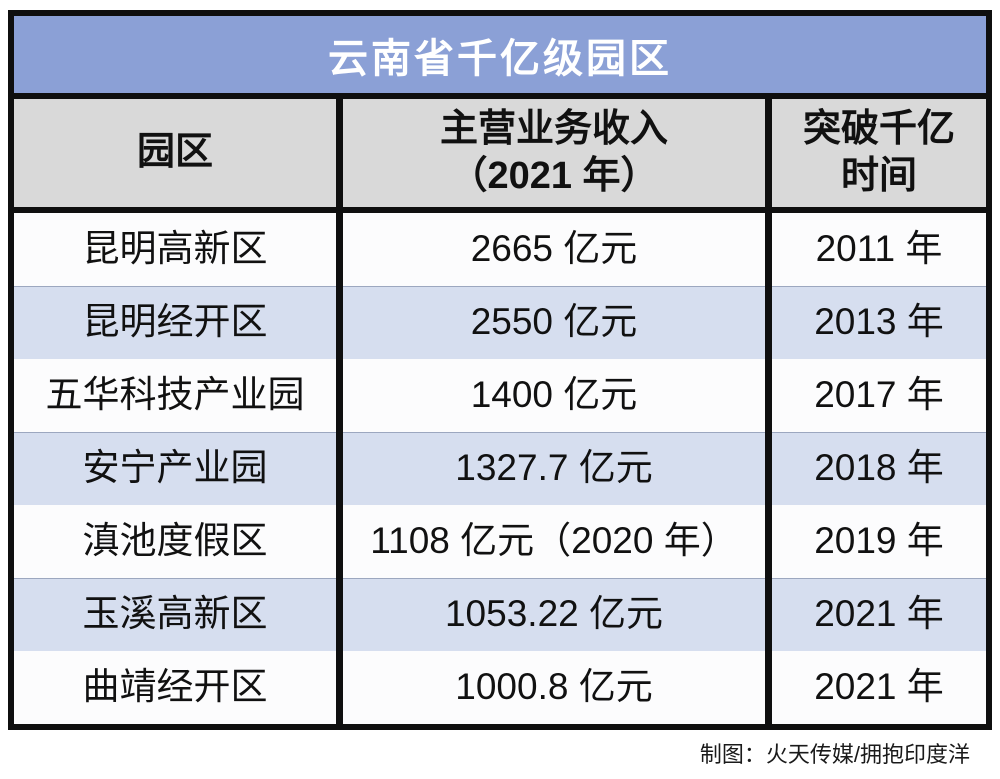  Describe the element at coordinates (175, 687) in the screenshot. I see `park-cell: 曲靖经开区` at that location.